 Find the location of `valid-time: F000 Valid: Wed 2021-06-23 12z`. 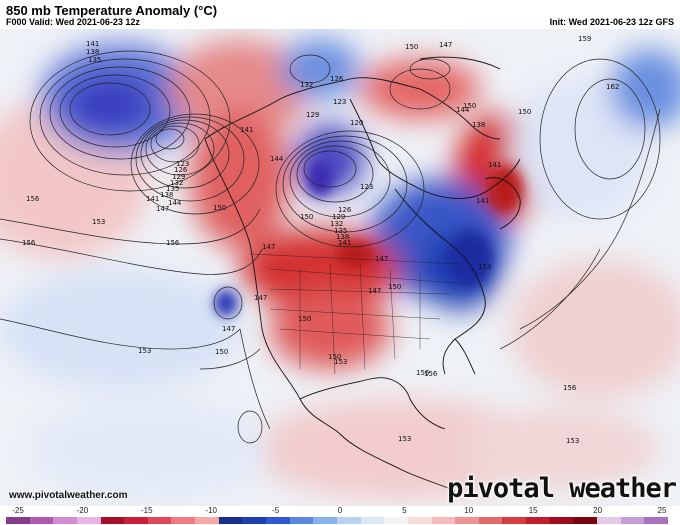

valid-time: F000 Valid: Wed 2021-06-23 12z is located at coordinates (73, 22).